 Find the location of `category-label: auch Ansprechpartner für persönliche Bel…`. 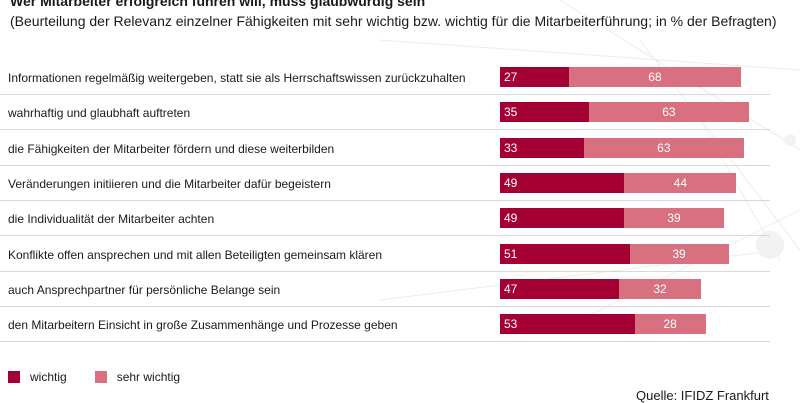

category-label: auch Ansprechpartner für persönliche Bel… is located at coordinates (144, 290).